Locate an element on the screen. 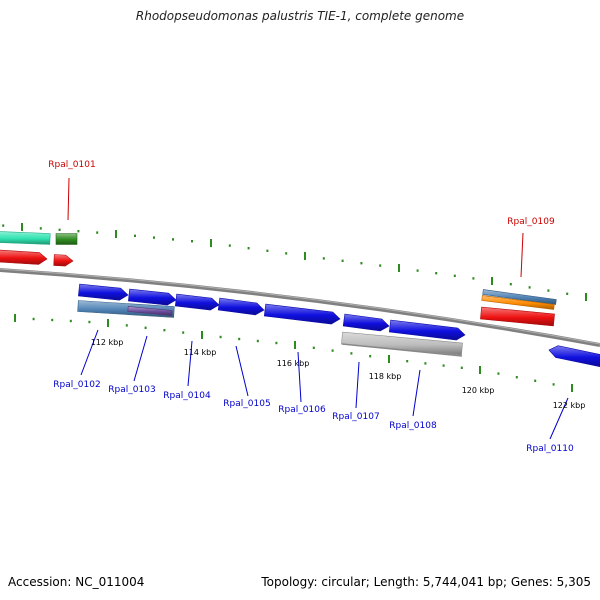 The image size is (600, 600). gene-feature-gray-edge is located at coordinates (402, 350).